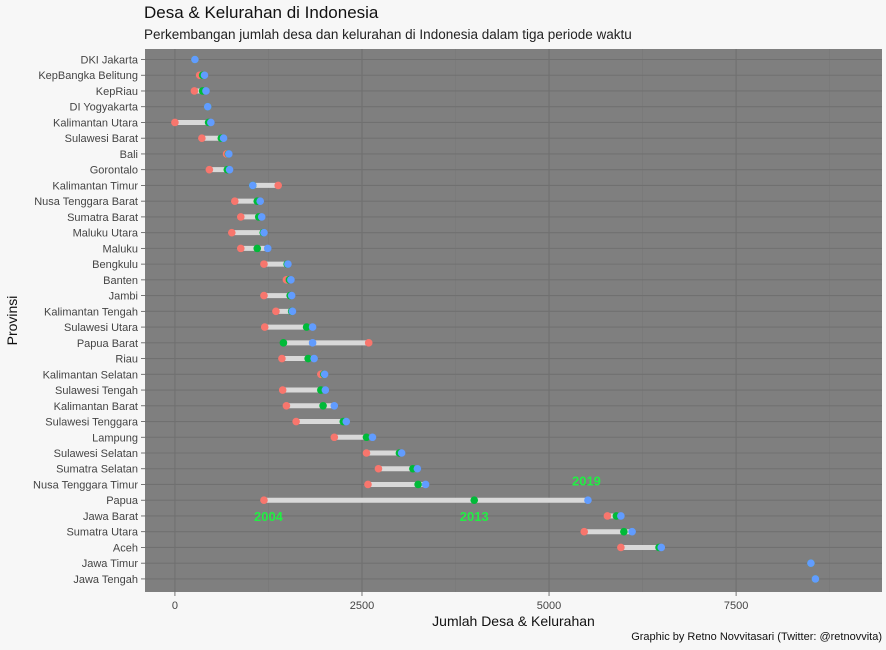 The height and width of the screenshot is (650, 886). I want to click on y-tick-label: Banten, so click(120, 281).